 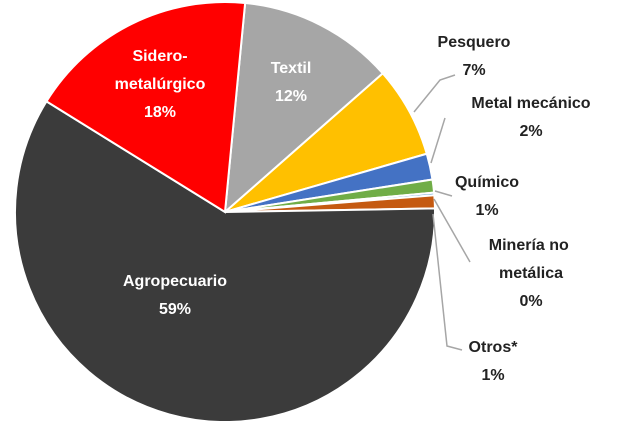 I want to click on label-line: metalúrgico, so click(x=160, y=84).